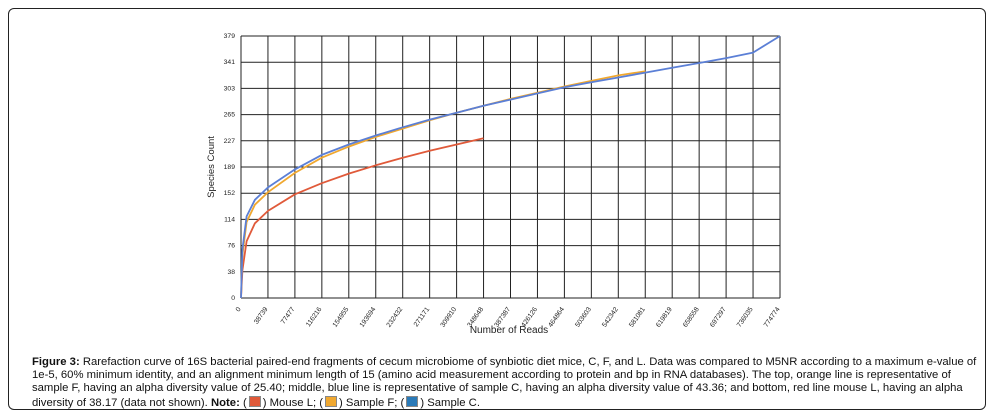 Image resolution: width=997 pixels, height=420 pixels. What do you see at coordinates (718, 317) in the screenshot?
I see `x-tick-label: 697297` at bounding box center [718, 317].